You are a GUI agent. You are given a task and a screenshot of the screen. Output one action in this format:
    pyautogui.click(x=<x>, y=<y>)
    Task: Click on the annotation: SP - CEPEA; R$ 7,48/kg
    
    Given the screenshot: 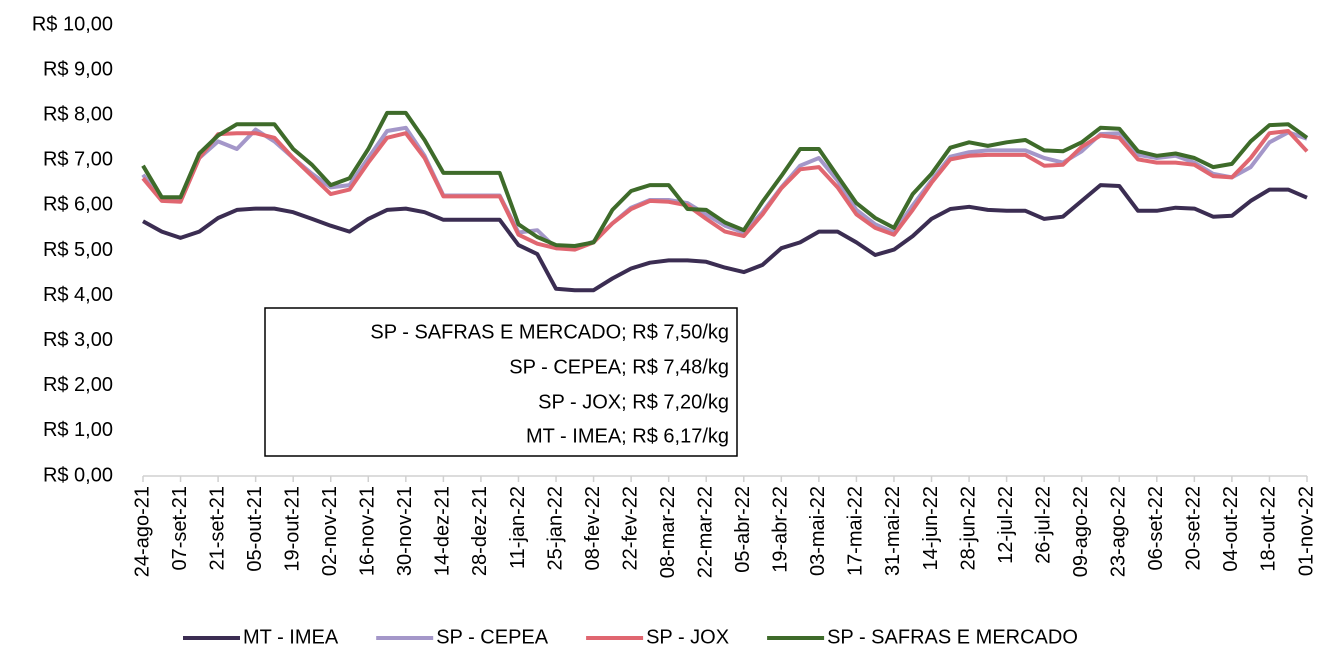 What is the action you would take?
    pyautogui.click(x=619, y=367)
    